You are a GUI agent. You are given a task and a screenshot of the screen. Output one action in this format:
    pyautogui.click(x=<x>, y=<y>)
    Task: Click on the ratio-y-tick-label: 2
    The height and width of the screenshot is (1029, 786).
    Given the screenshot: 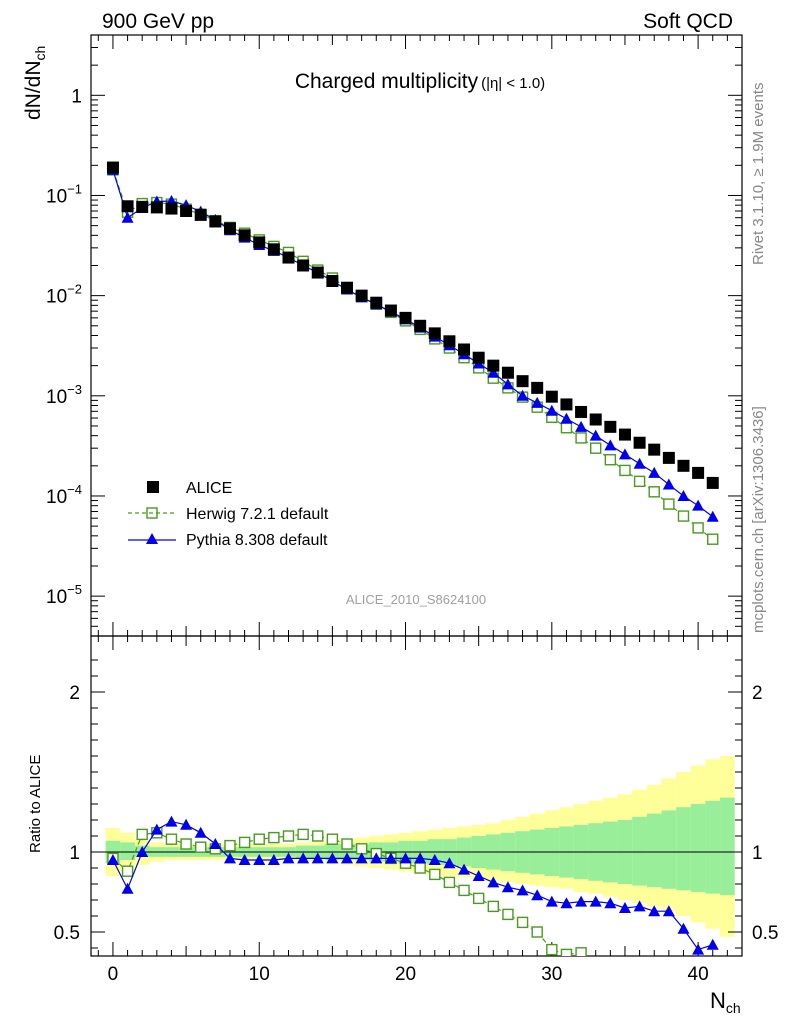 What is the action you would take?
    pyautogui.click(x=74, y=693)
    